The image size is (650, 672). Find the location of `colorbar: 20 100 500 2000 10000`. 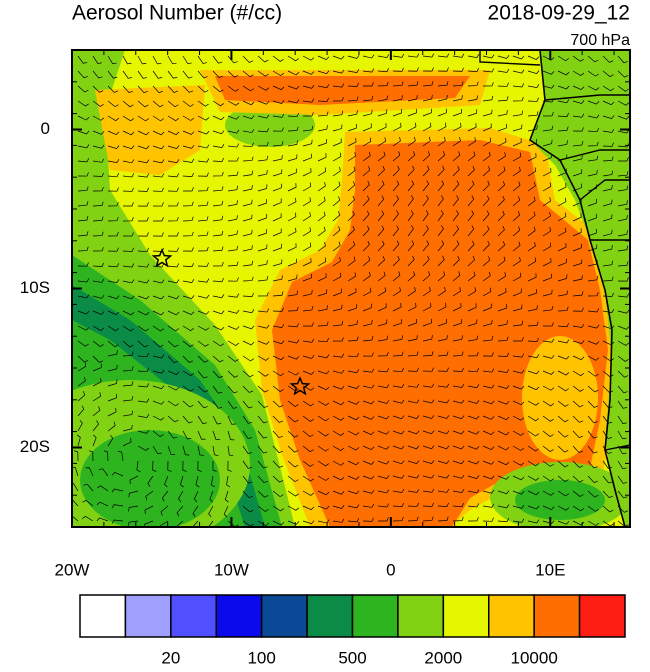

colorbar: 20 100 500 2000 10000 is located at coordinates (352, 630).